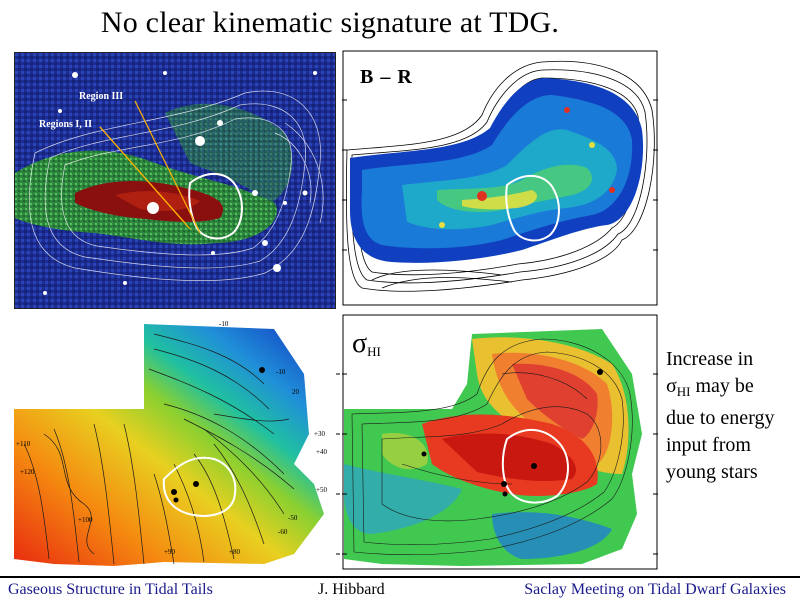  Describe the element at coordinates (23, 444) in the screenshot. I see `contour-label: +110` at that location.